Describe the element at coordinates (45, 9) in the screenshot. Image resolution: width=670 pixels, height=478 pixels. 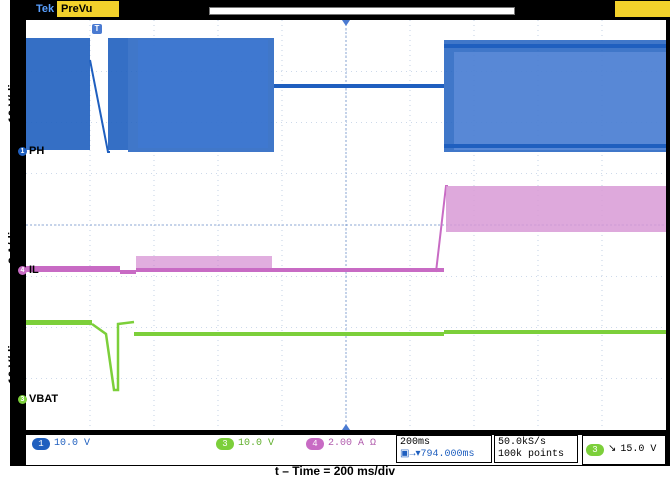
I see `brand-logo: Tek` at that location.